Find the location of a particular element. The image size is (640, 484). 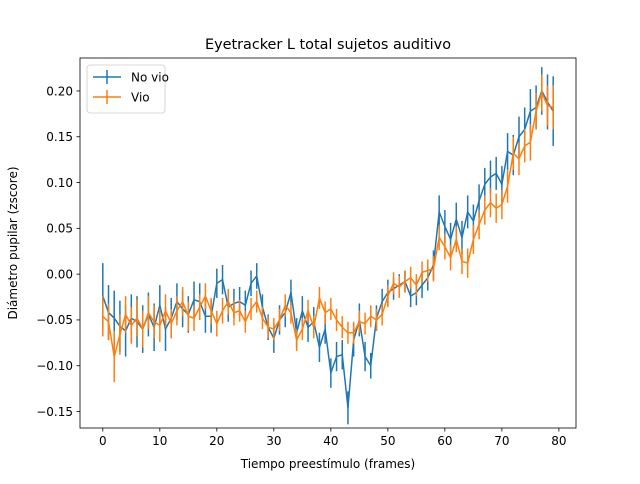

y-axis-label: Diámetro pupilar (zscore) is located at coordinates (13, 242).